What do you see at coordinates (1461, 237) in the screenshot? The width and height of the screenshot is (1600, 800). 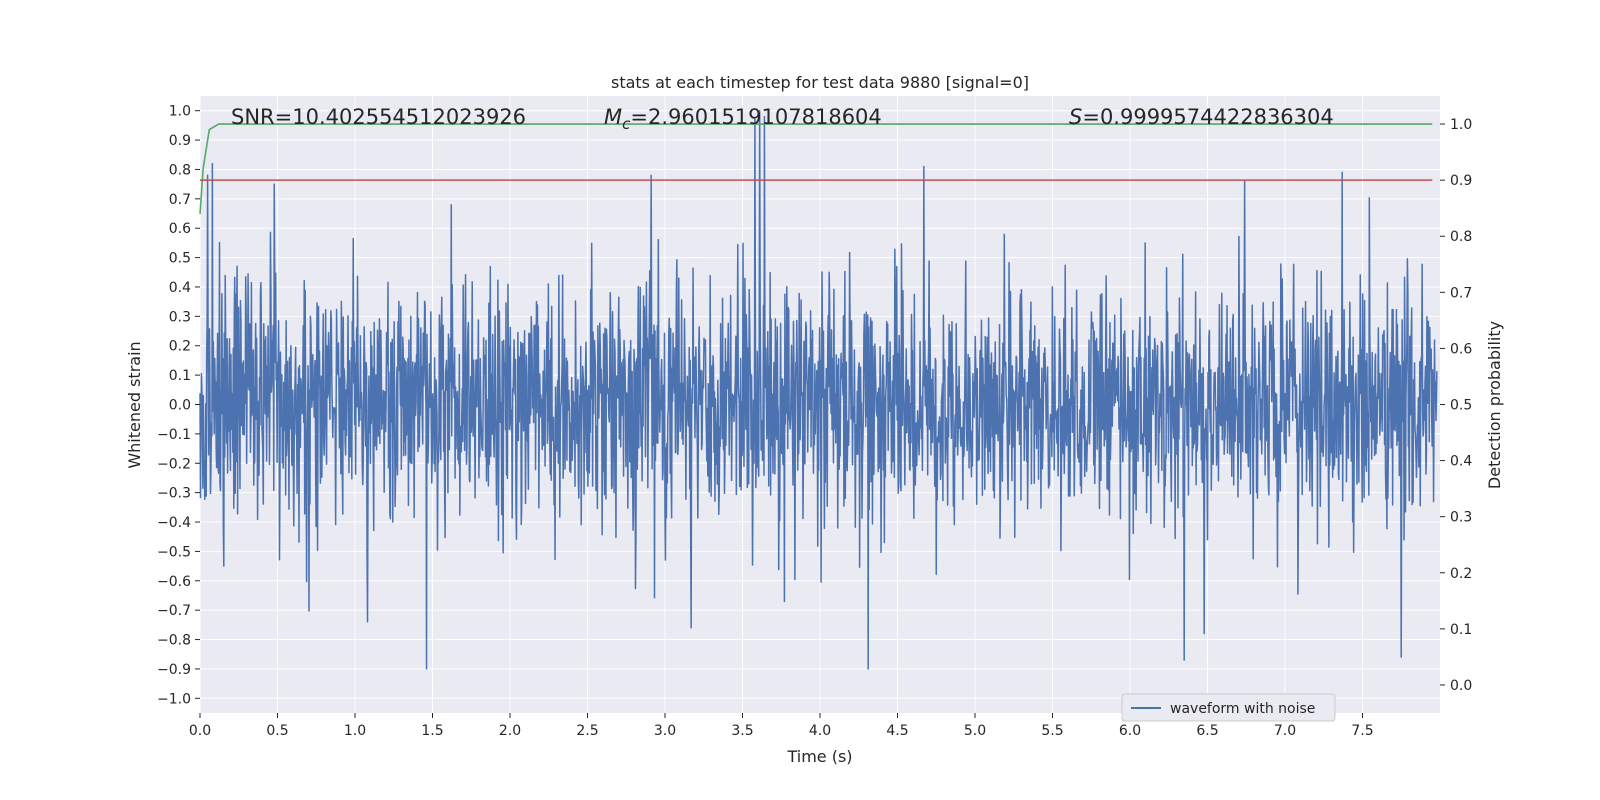 I see `right-tick-label: 0.8` at bounding box center [1461, 237].